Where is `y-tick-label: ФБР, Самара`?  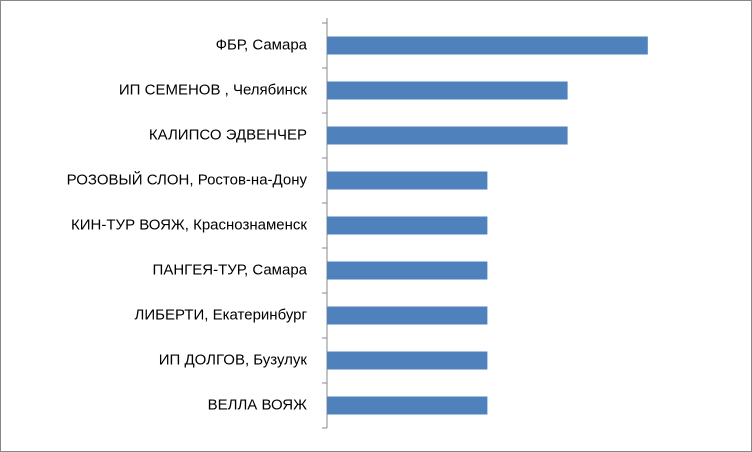 y-tick-label: ФБР, Самара is located at coordinates (262, 44).